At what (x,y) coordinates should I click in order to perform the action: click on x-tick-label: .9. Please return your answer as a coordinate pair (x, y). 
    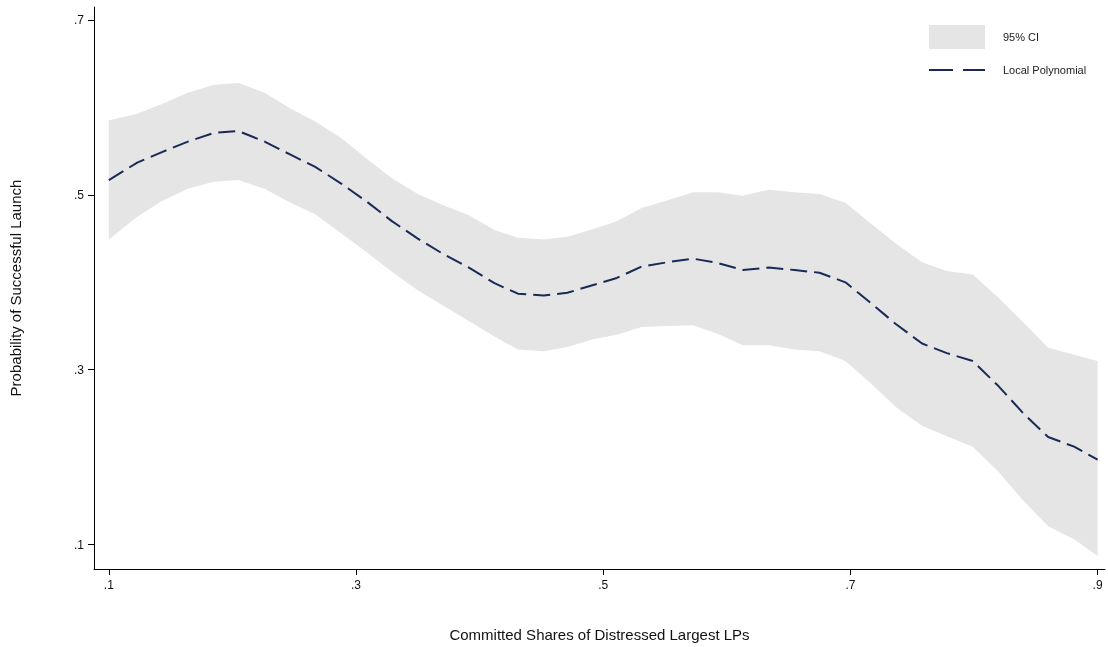
    Looking at the image, I should click on (1097, 585).